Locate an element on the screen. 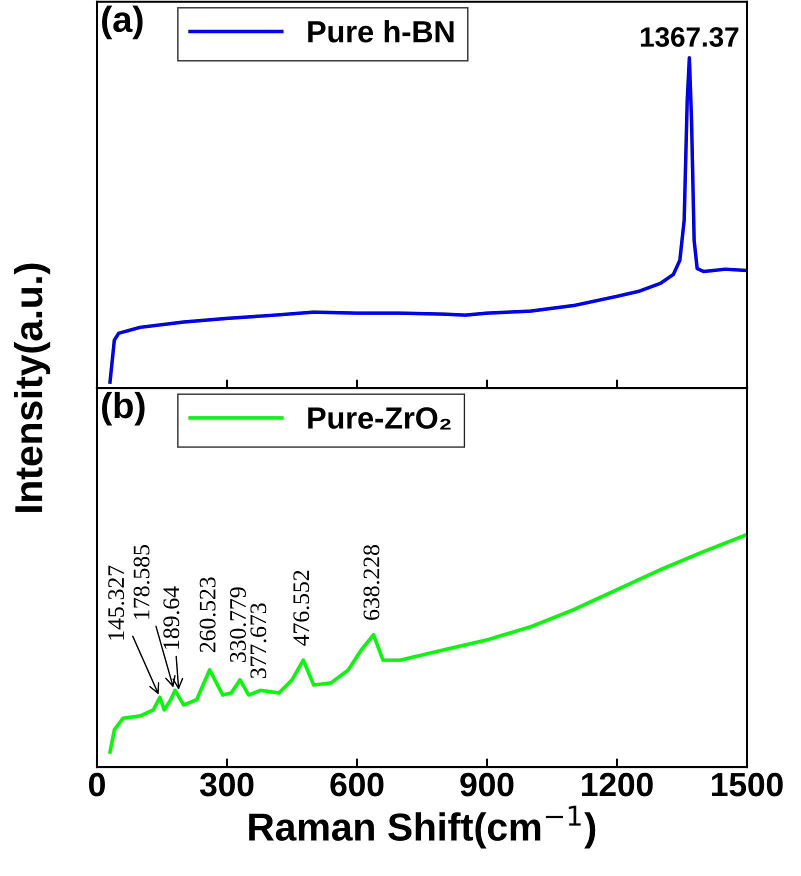 This screenshot has width=801, height=876. annotation: 145.327 is located at coordinates (116, 603).